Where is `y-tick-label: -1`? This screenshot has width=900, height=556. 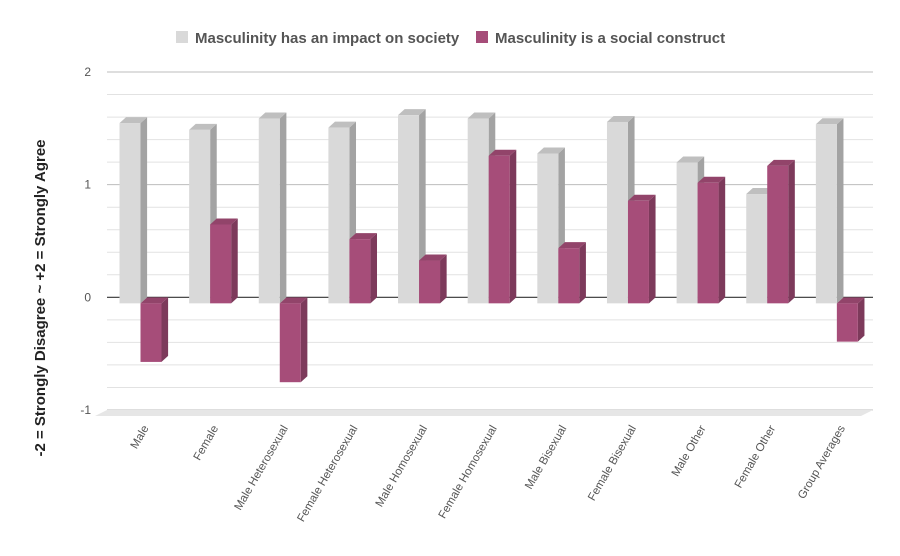
y-tick-label: -1 is located at coordinates (85, 410).